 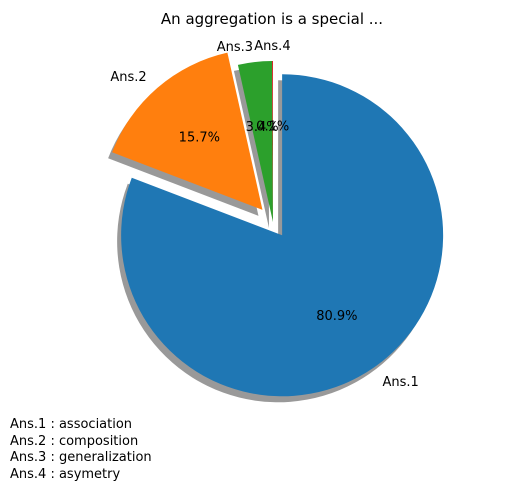 What do you see at coordinates (272, 46) in the screenshot?
I see `slice-label-4: Ans.4` at bounding box center [272, 46].